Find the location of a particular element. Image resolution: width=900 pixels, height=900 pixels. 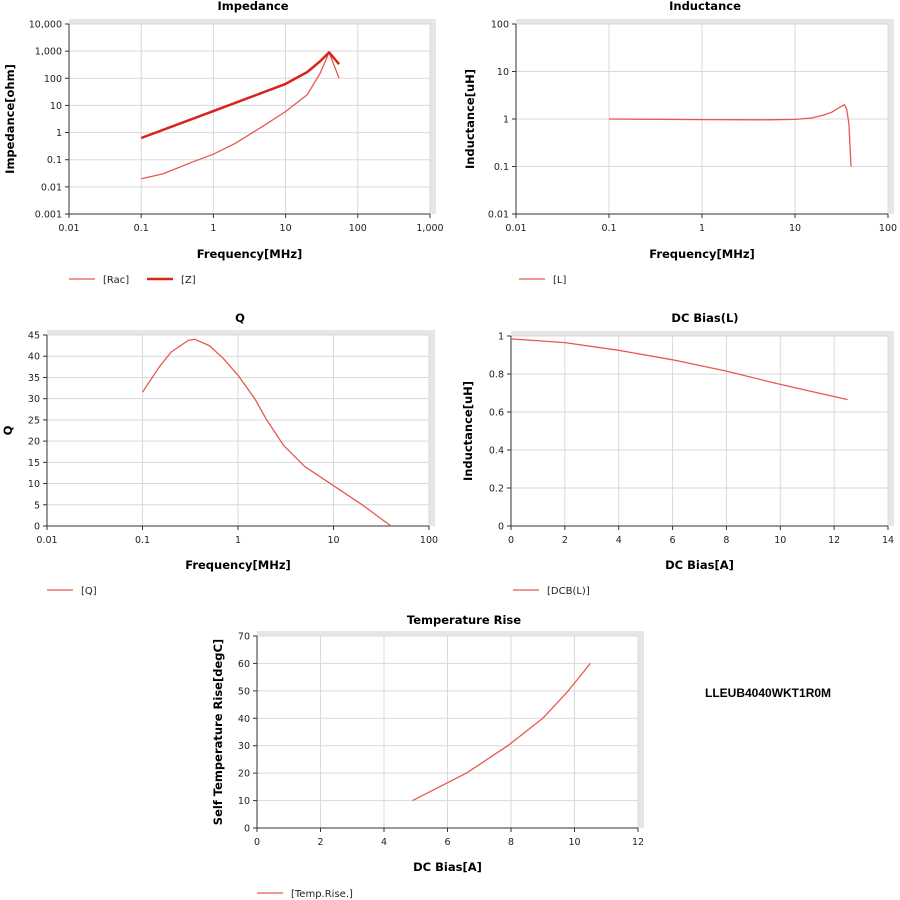

series-line-z is located at coordinates (240, 95).